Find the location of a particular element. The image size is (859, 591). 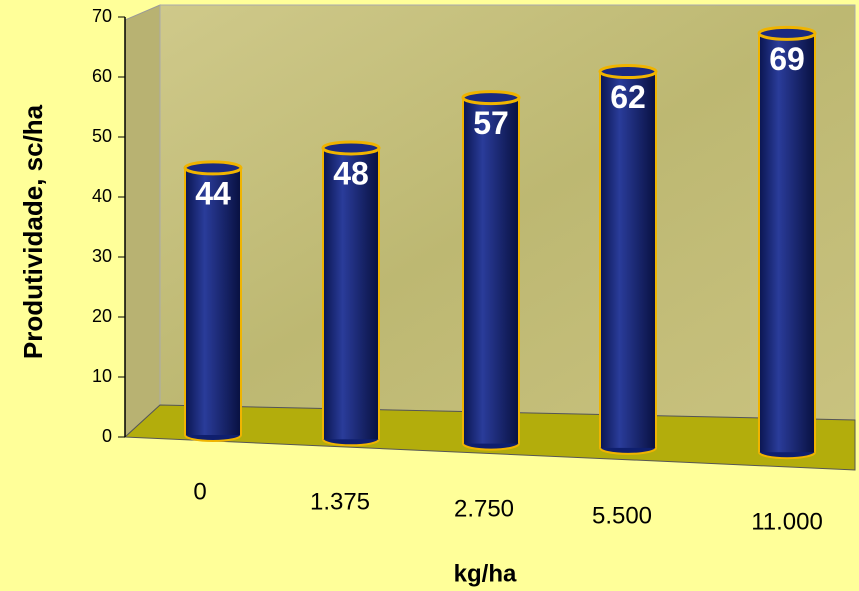

y-tick-label: 10 is located at coordinates (102, 376).